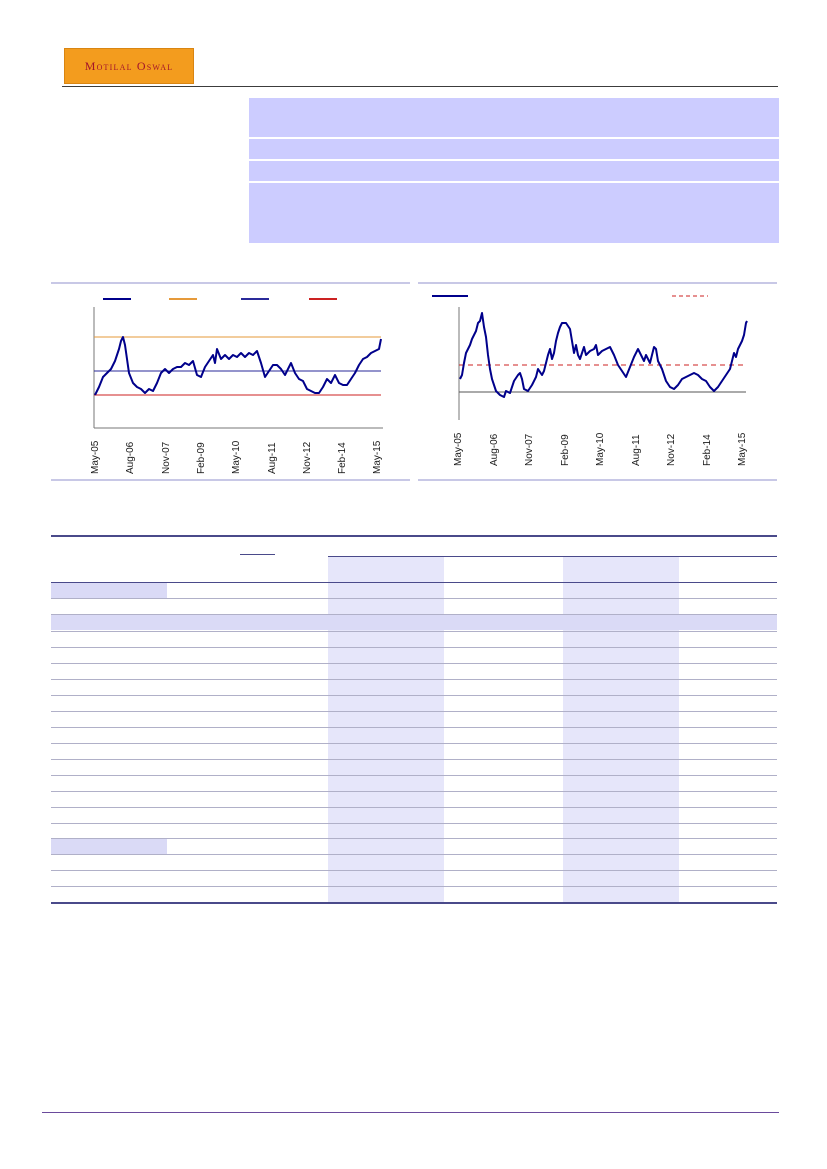 The width and height of the screenshot is (827, 1169). Describe the element at coordinates (95, 457) in the screenshot. I see `chart-1-x-tick-label: May-05` at that location.